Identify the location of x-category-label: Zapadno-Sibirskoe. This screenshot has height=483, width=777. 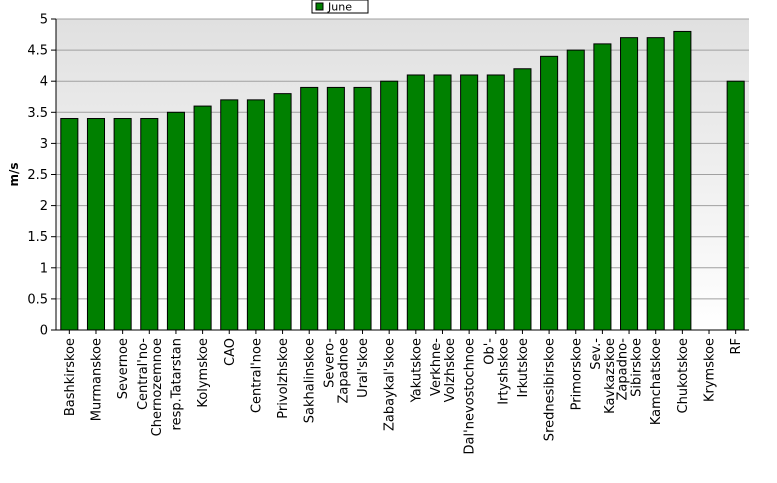
(630, 369).